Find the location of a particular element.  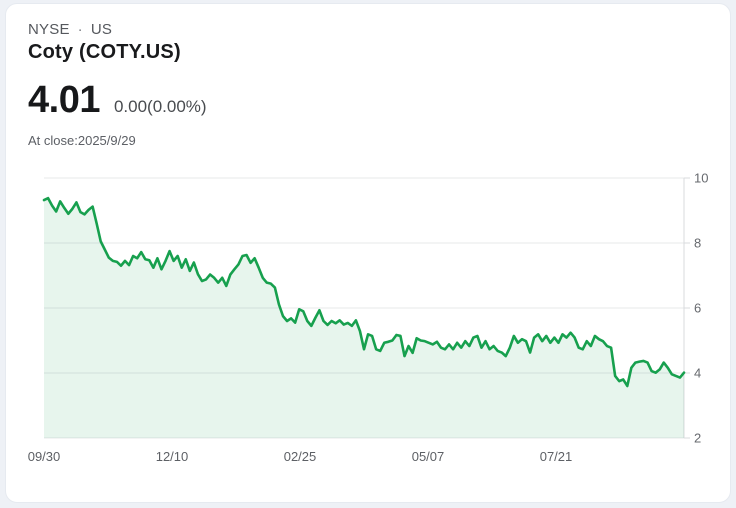

x-tick-label: 07/21 is located at coordinates (556, 456).